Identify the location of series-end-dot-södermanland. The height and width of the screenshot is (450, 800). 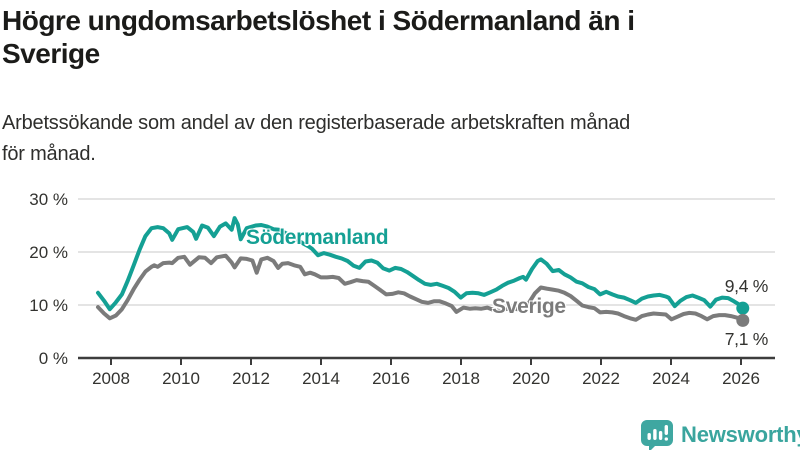
(743, 308).